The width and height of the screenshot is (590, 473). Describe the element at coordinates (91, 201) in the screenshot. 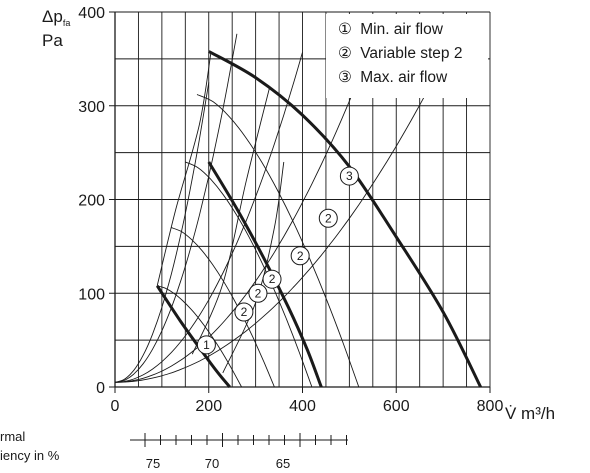

I see `y-tick-label: 200` at that location.